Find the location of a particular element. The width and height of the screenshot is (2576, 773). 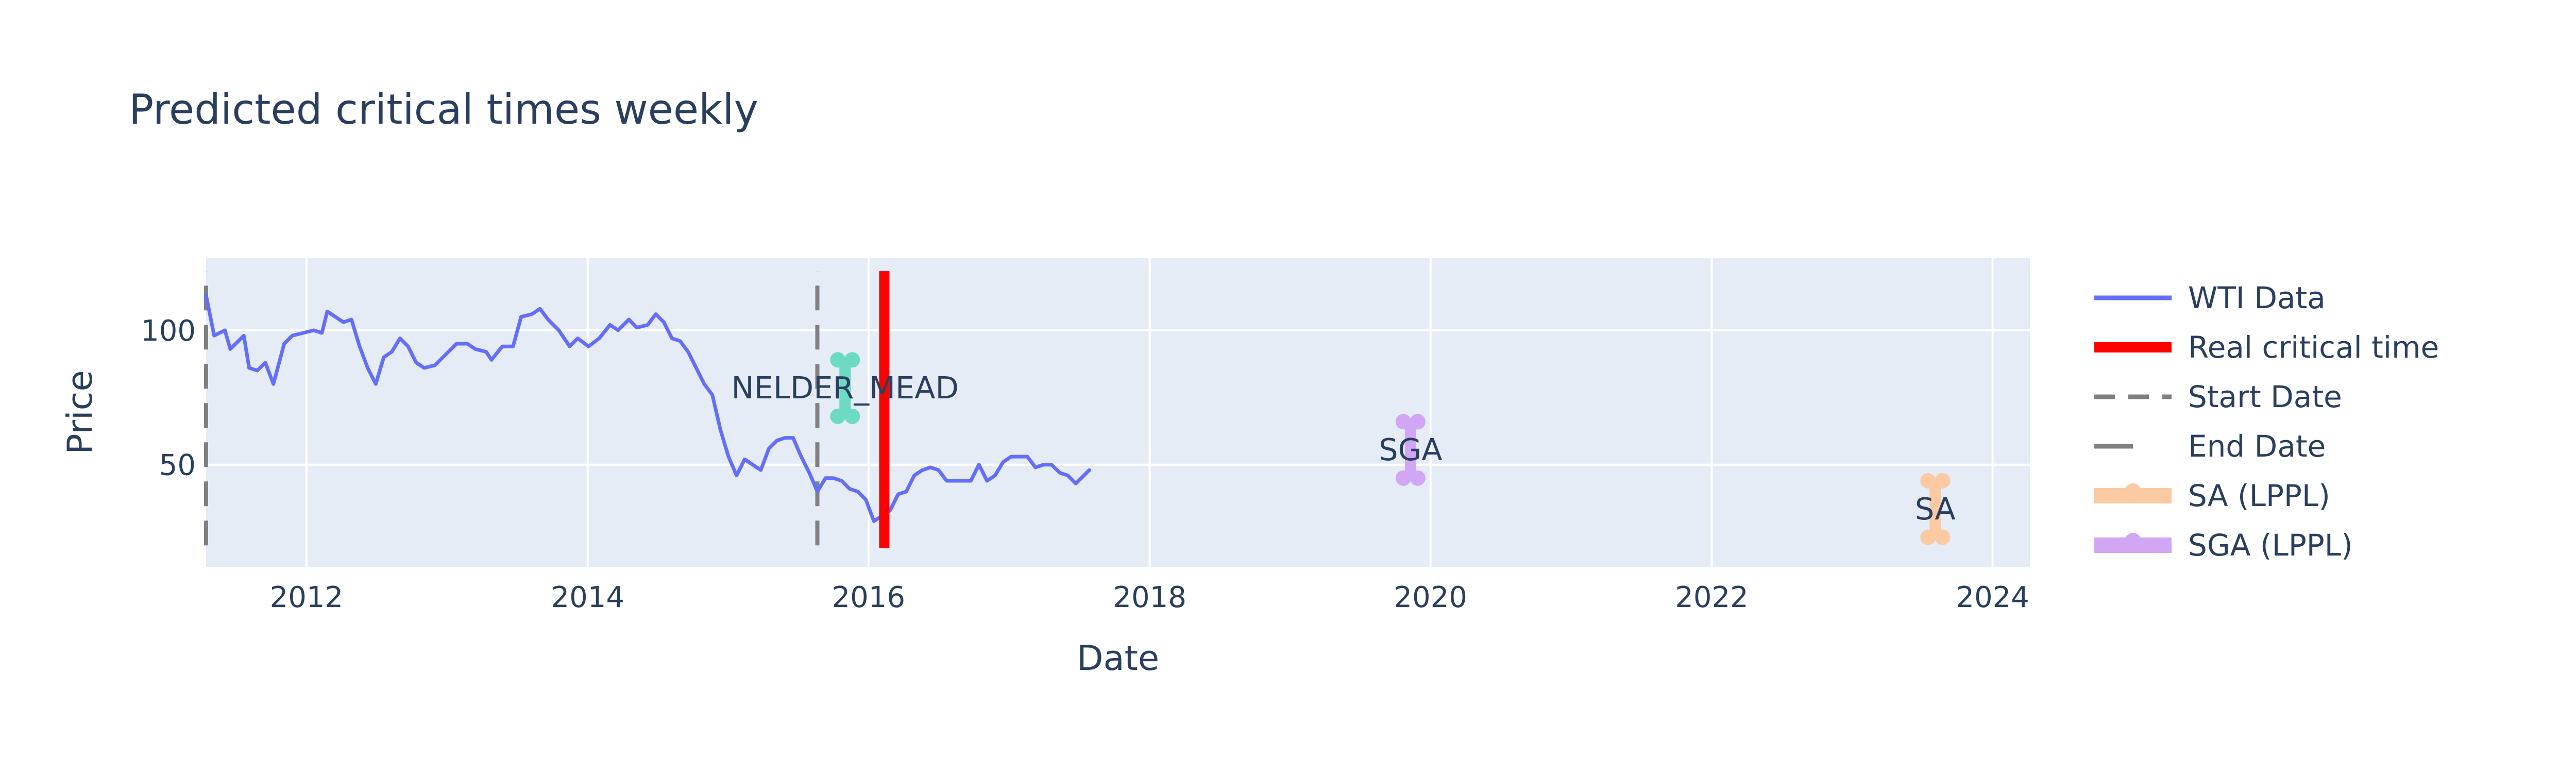

x-tick-label: 2018 is located at coordinates (1150, 597).